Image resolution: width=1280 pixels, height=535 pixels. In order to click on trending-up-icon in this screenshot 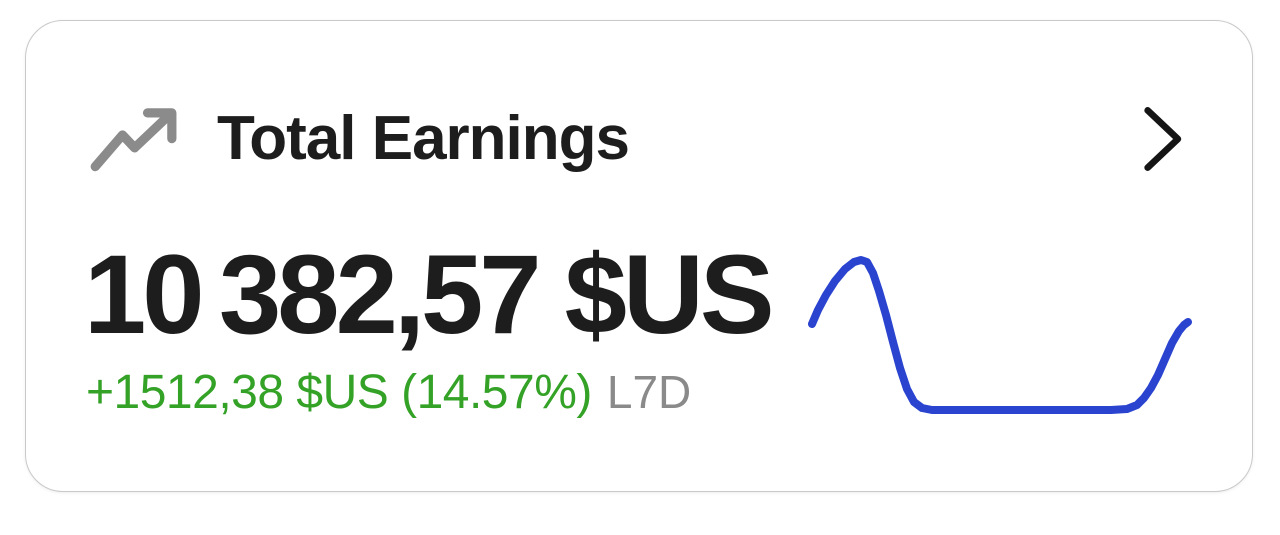, I will do `click(133, 140)`.